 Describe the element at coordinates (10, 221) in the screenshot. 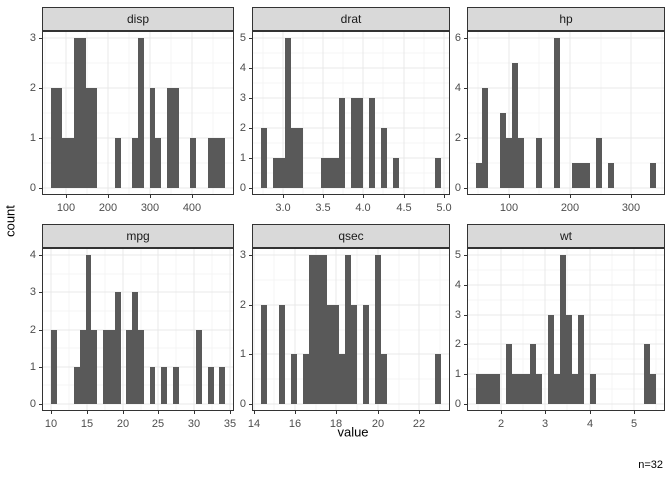

I see `y-axis-title: count` at that location.